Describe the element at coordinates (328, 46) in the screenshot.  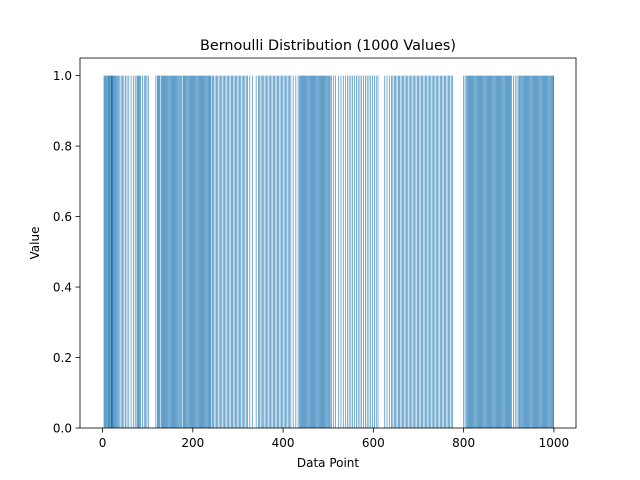
I see `chart-title: Bernoulli Distribution (1000 Values)` at that location.